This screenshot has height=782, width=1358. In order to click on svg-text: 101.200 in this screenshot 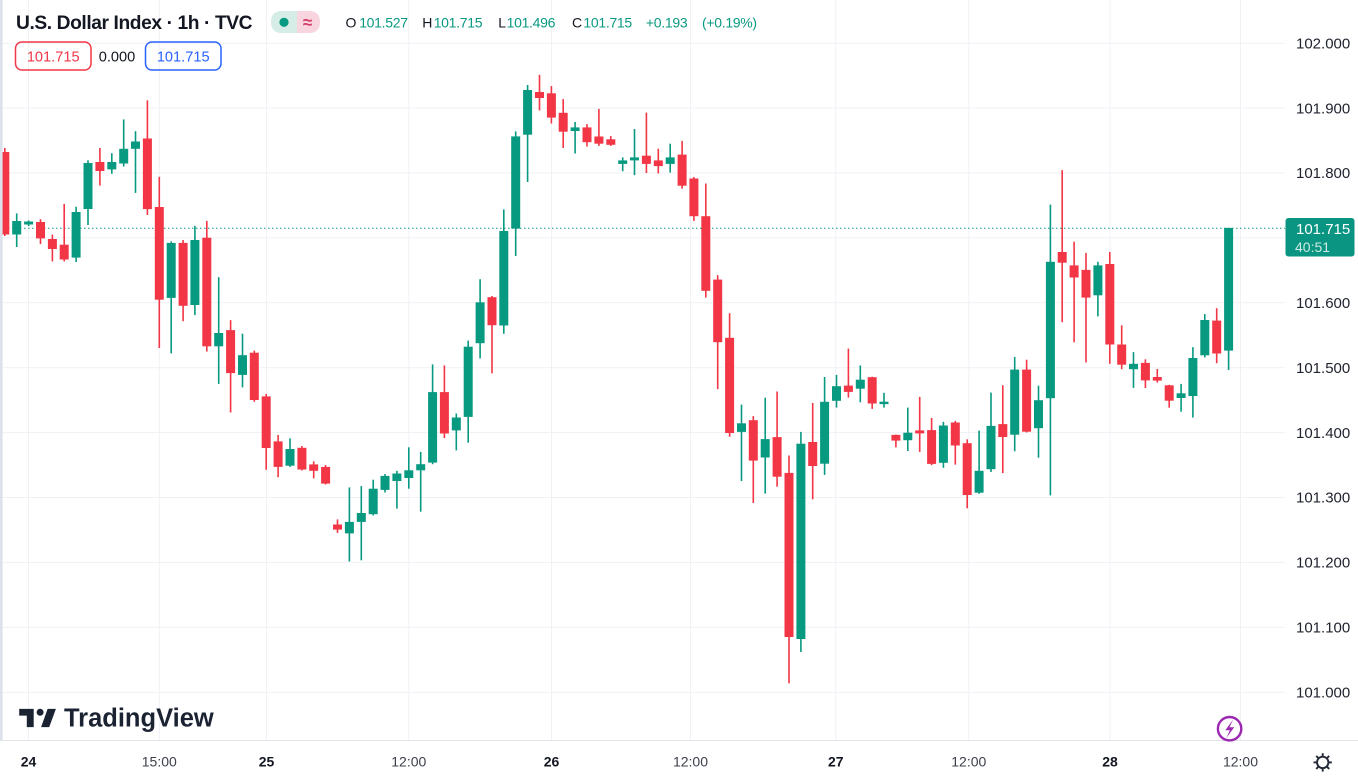, I will do `click(1323, 563)`.